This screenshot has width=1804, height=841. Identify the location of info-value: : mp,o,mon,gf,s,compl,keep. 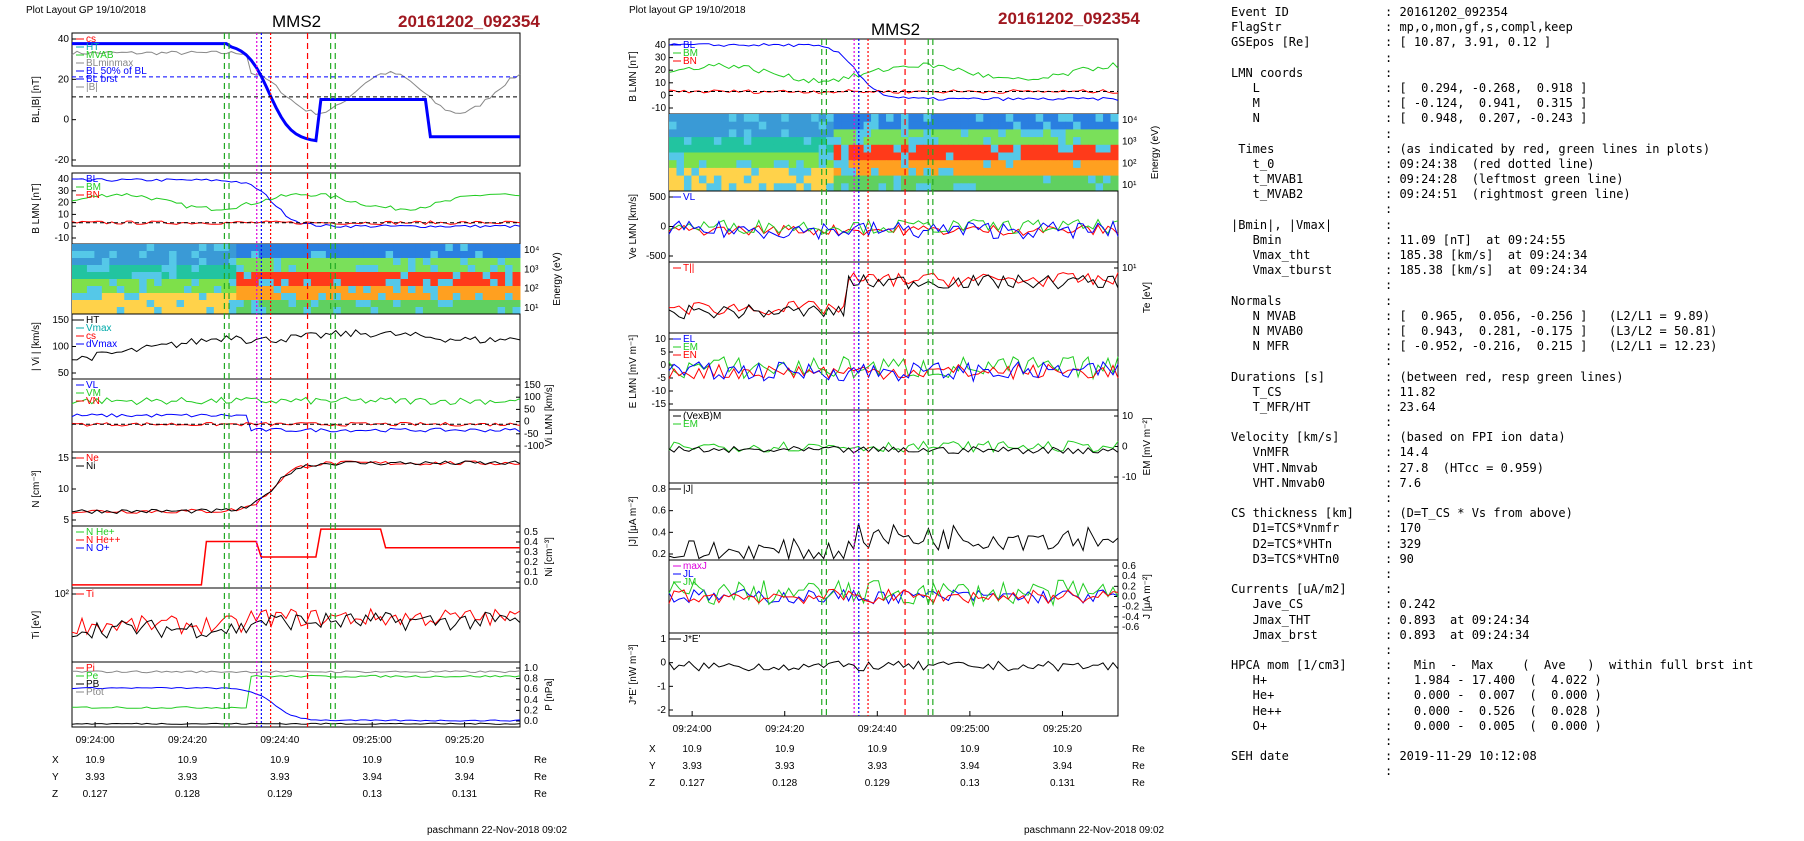
(1479, 27).